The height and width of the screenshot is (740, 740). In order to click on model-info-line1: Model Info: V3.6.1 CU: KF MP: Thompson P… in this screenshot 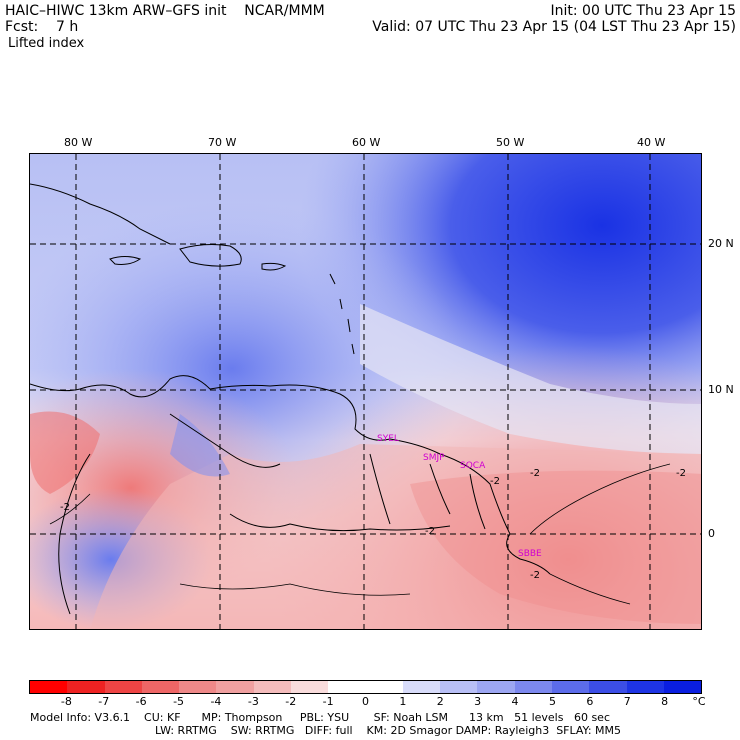, I will do `click(320, 717)`.